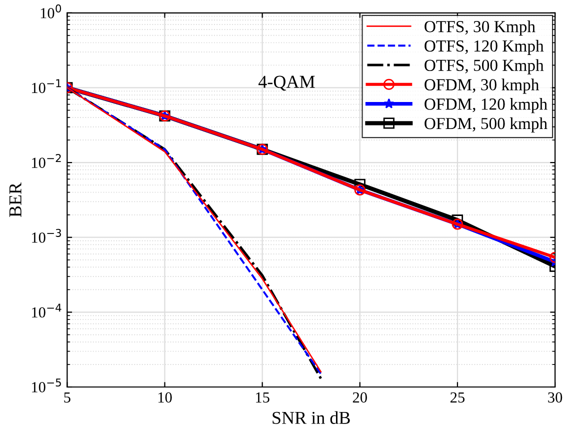 This screenshot has width=574, height=430. I want to click on y-tick-label: 10$^{−4}$, so click(47, 311).